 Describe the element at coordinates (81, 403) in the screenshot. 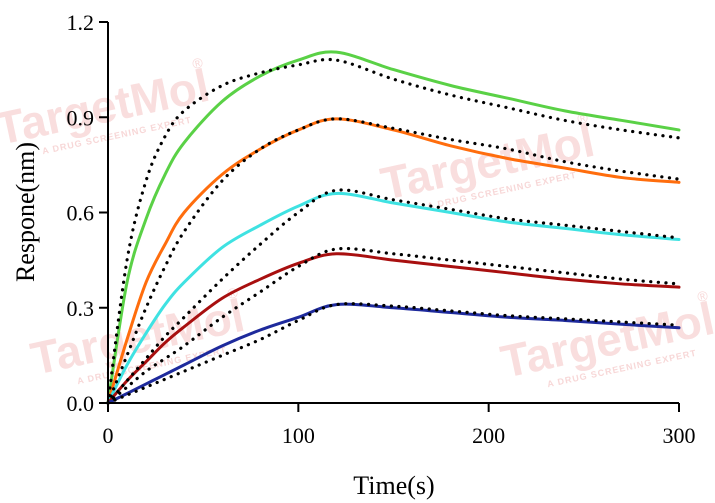

I see `y-tick-label: 0.0` at that location.